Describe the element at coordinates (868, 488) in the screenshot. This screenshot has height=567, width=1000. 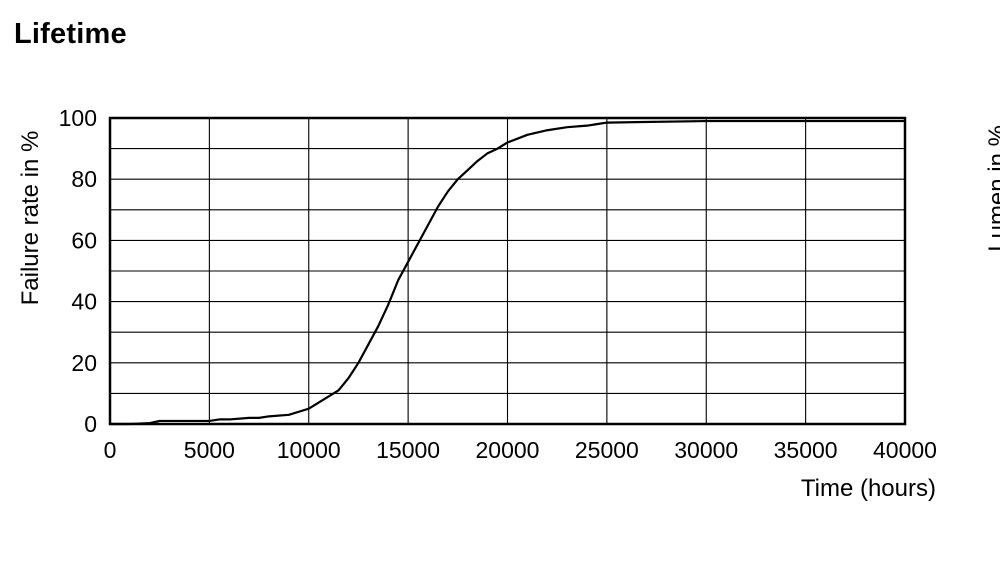
I see `x-axis-title: Time (hours)` at that location.